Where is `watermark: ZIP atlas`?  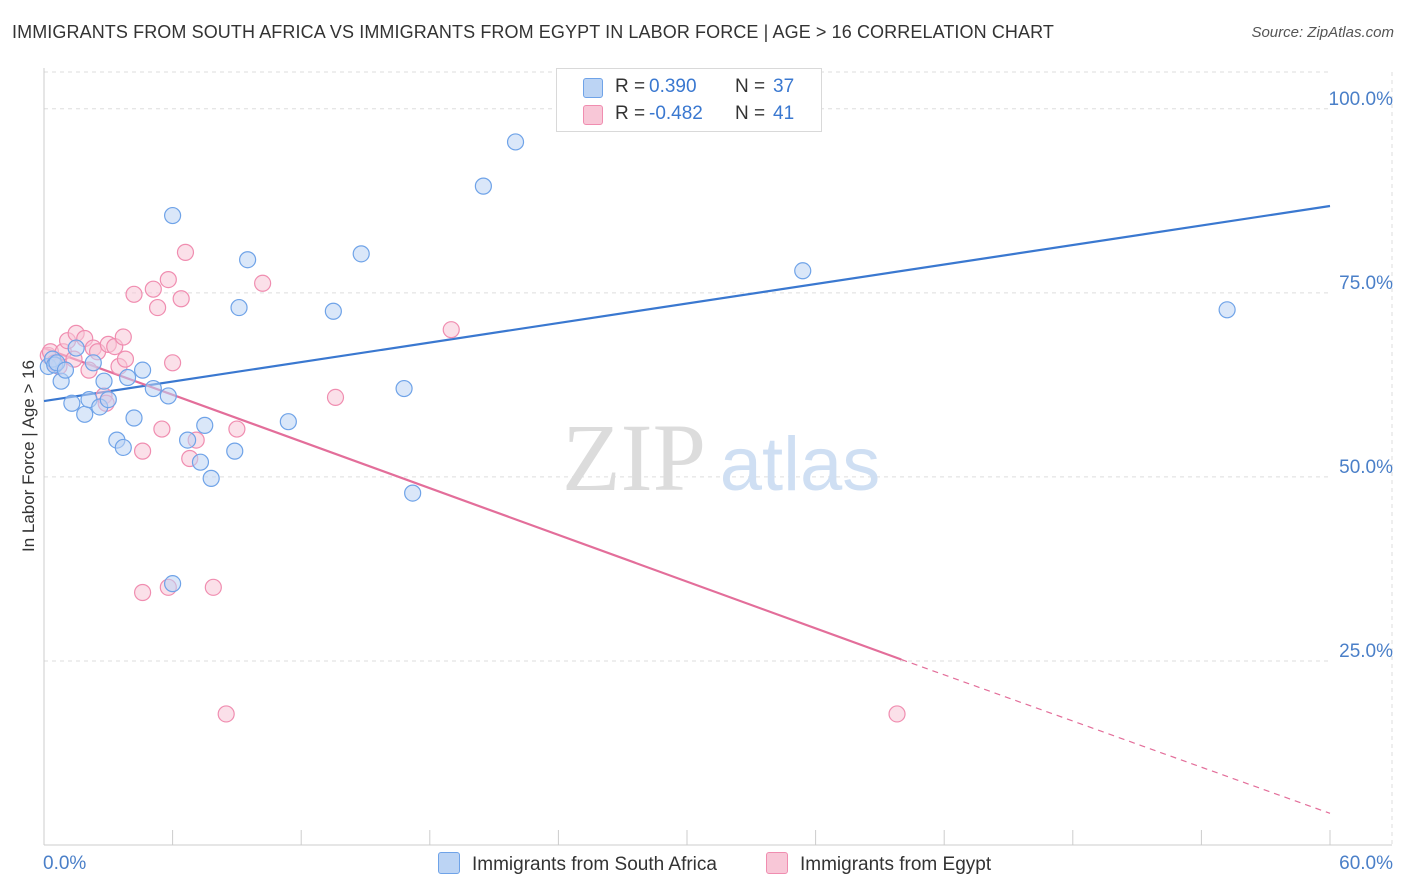 watermark: ZIP atlas is located at coordinates (721, 457).